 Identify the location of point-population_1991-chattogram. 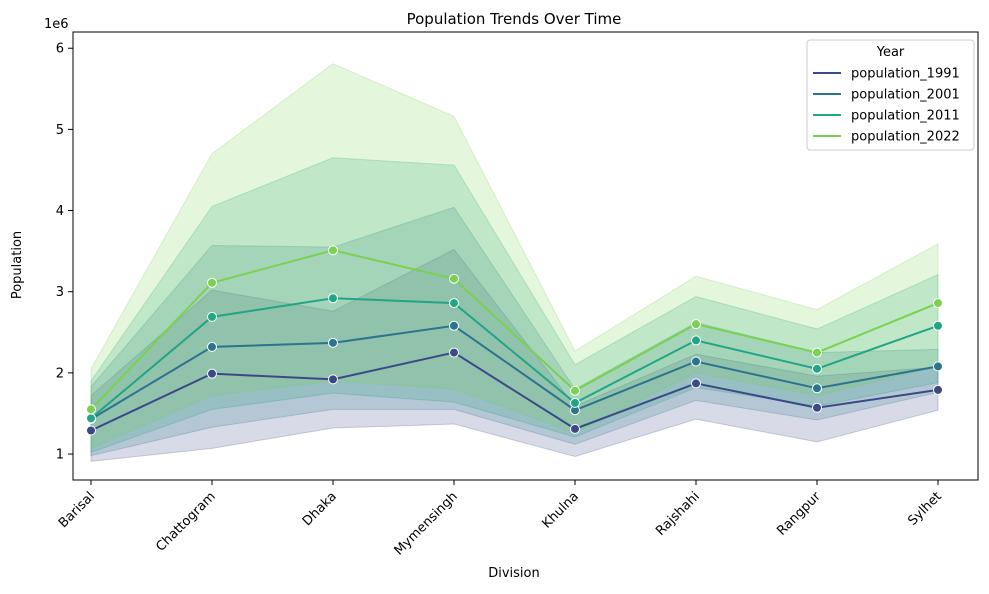
(212, 373).